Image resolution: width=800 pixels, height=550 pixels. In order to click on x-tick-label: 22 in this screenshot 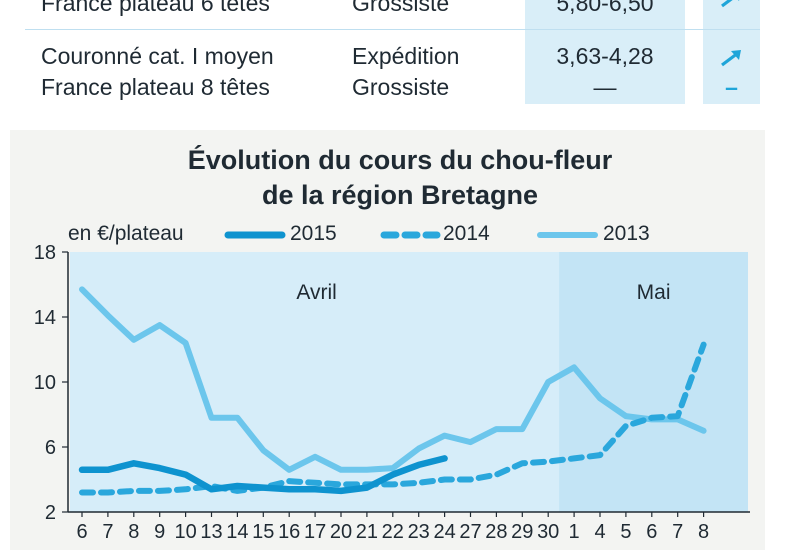, I will do `click(393, 532)`.